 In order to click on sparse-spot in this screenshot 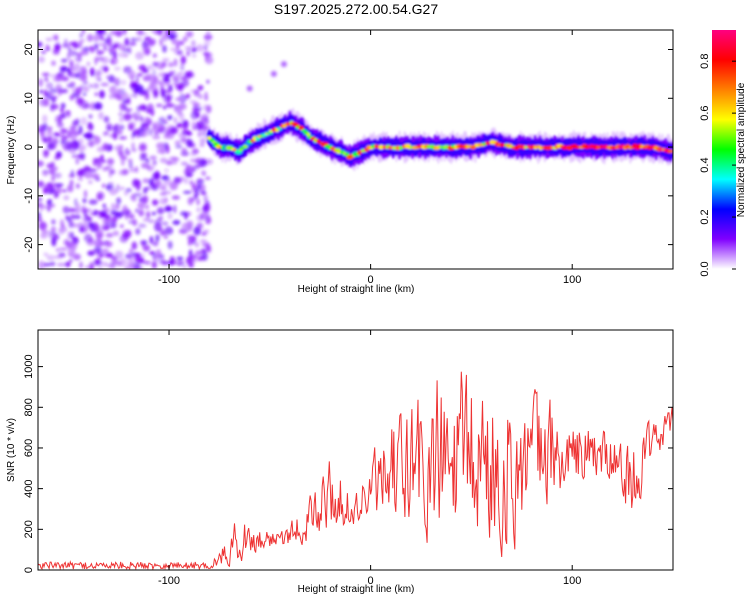, I will do `click(249, 88)`.